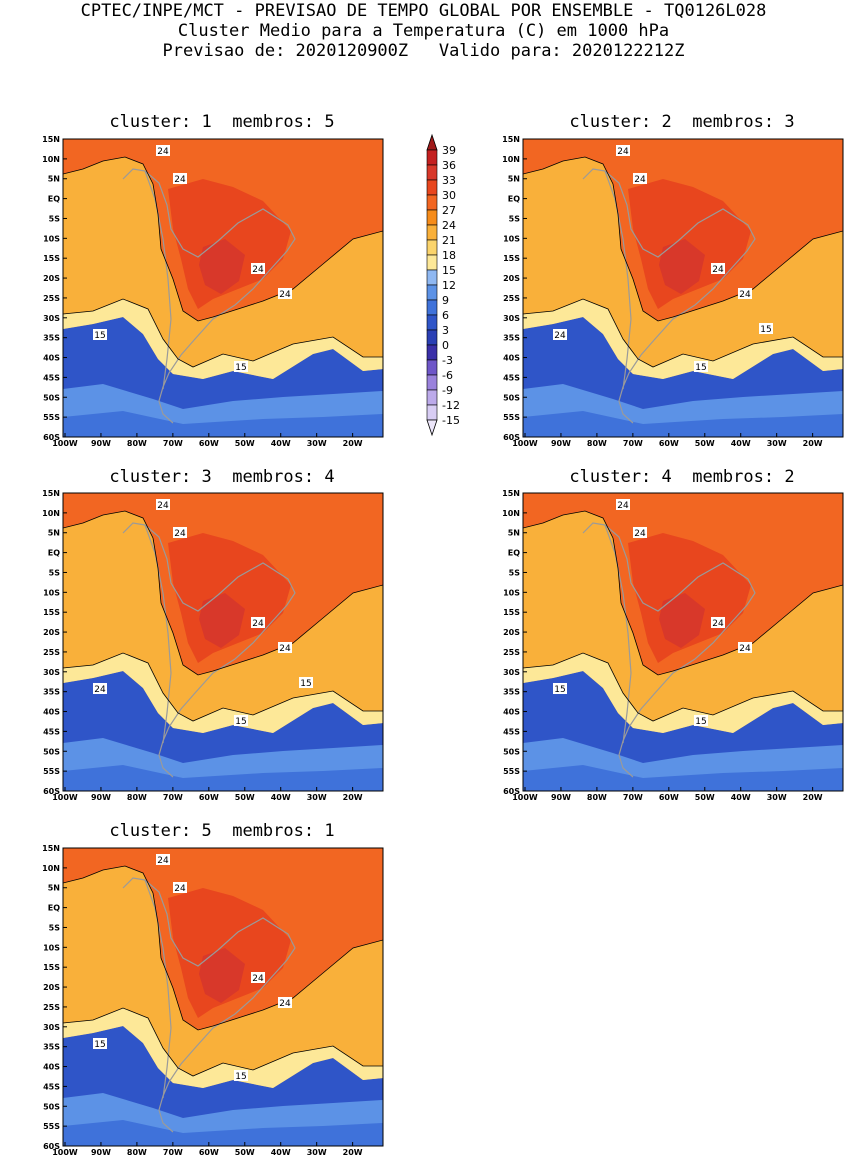  I want to click on colorbar-label: 15, so click(449, 270).